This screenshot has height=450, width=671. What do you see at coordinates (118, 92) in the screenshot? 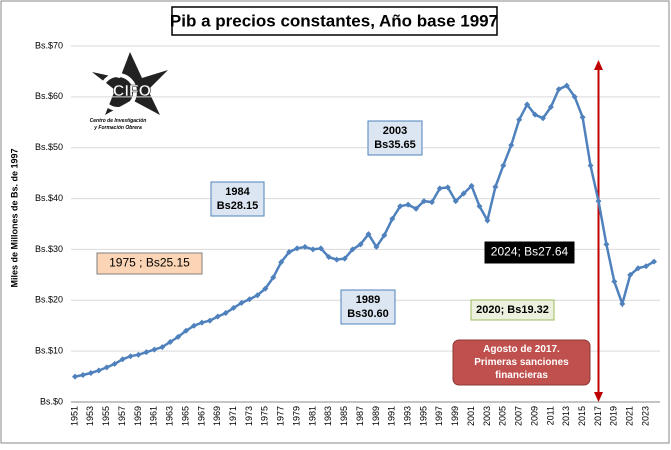
I see `logo-gear` at bounding box center [118, 92].